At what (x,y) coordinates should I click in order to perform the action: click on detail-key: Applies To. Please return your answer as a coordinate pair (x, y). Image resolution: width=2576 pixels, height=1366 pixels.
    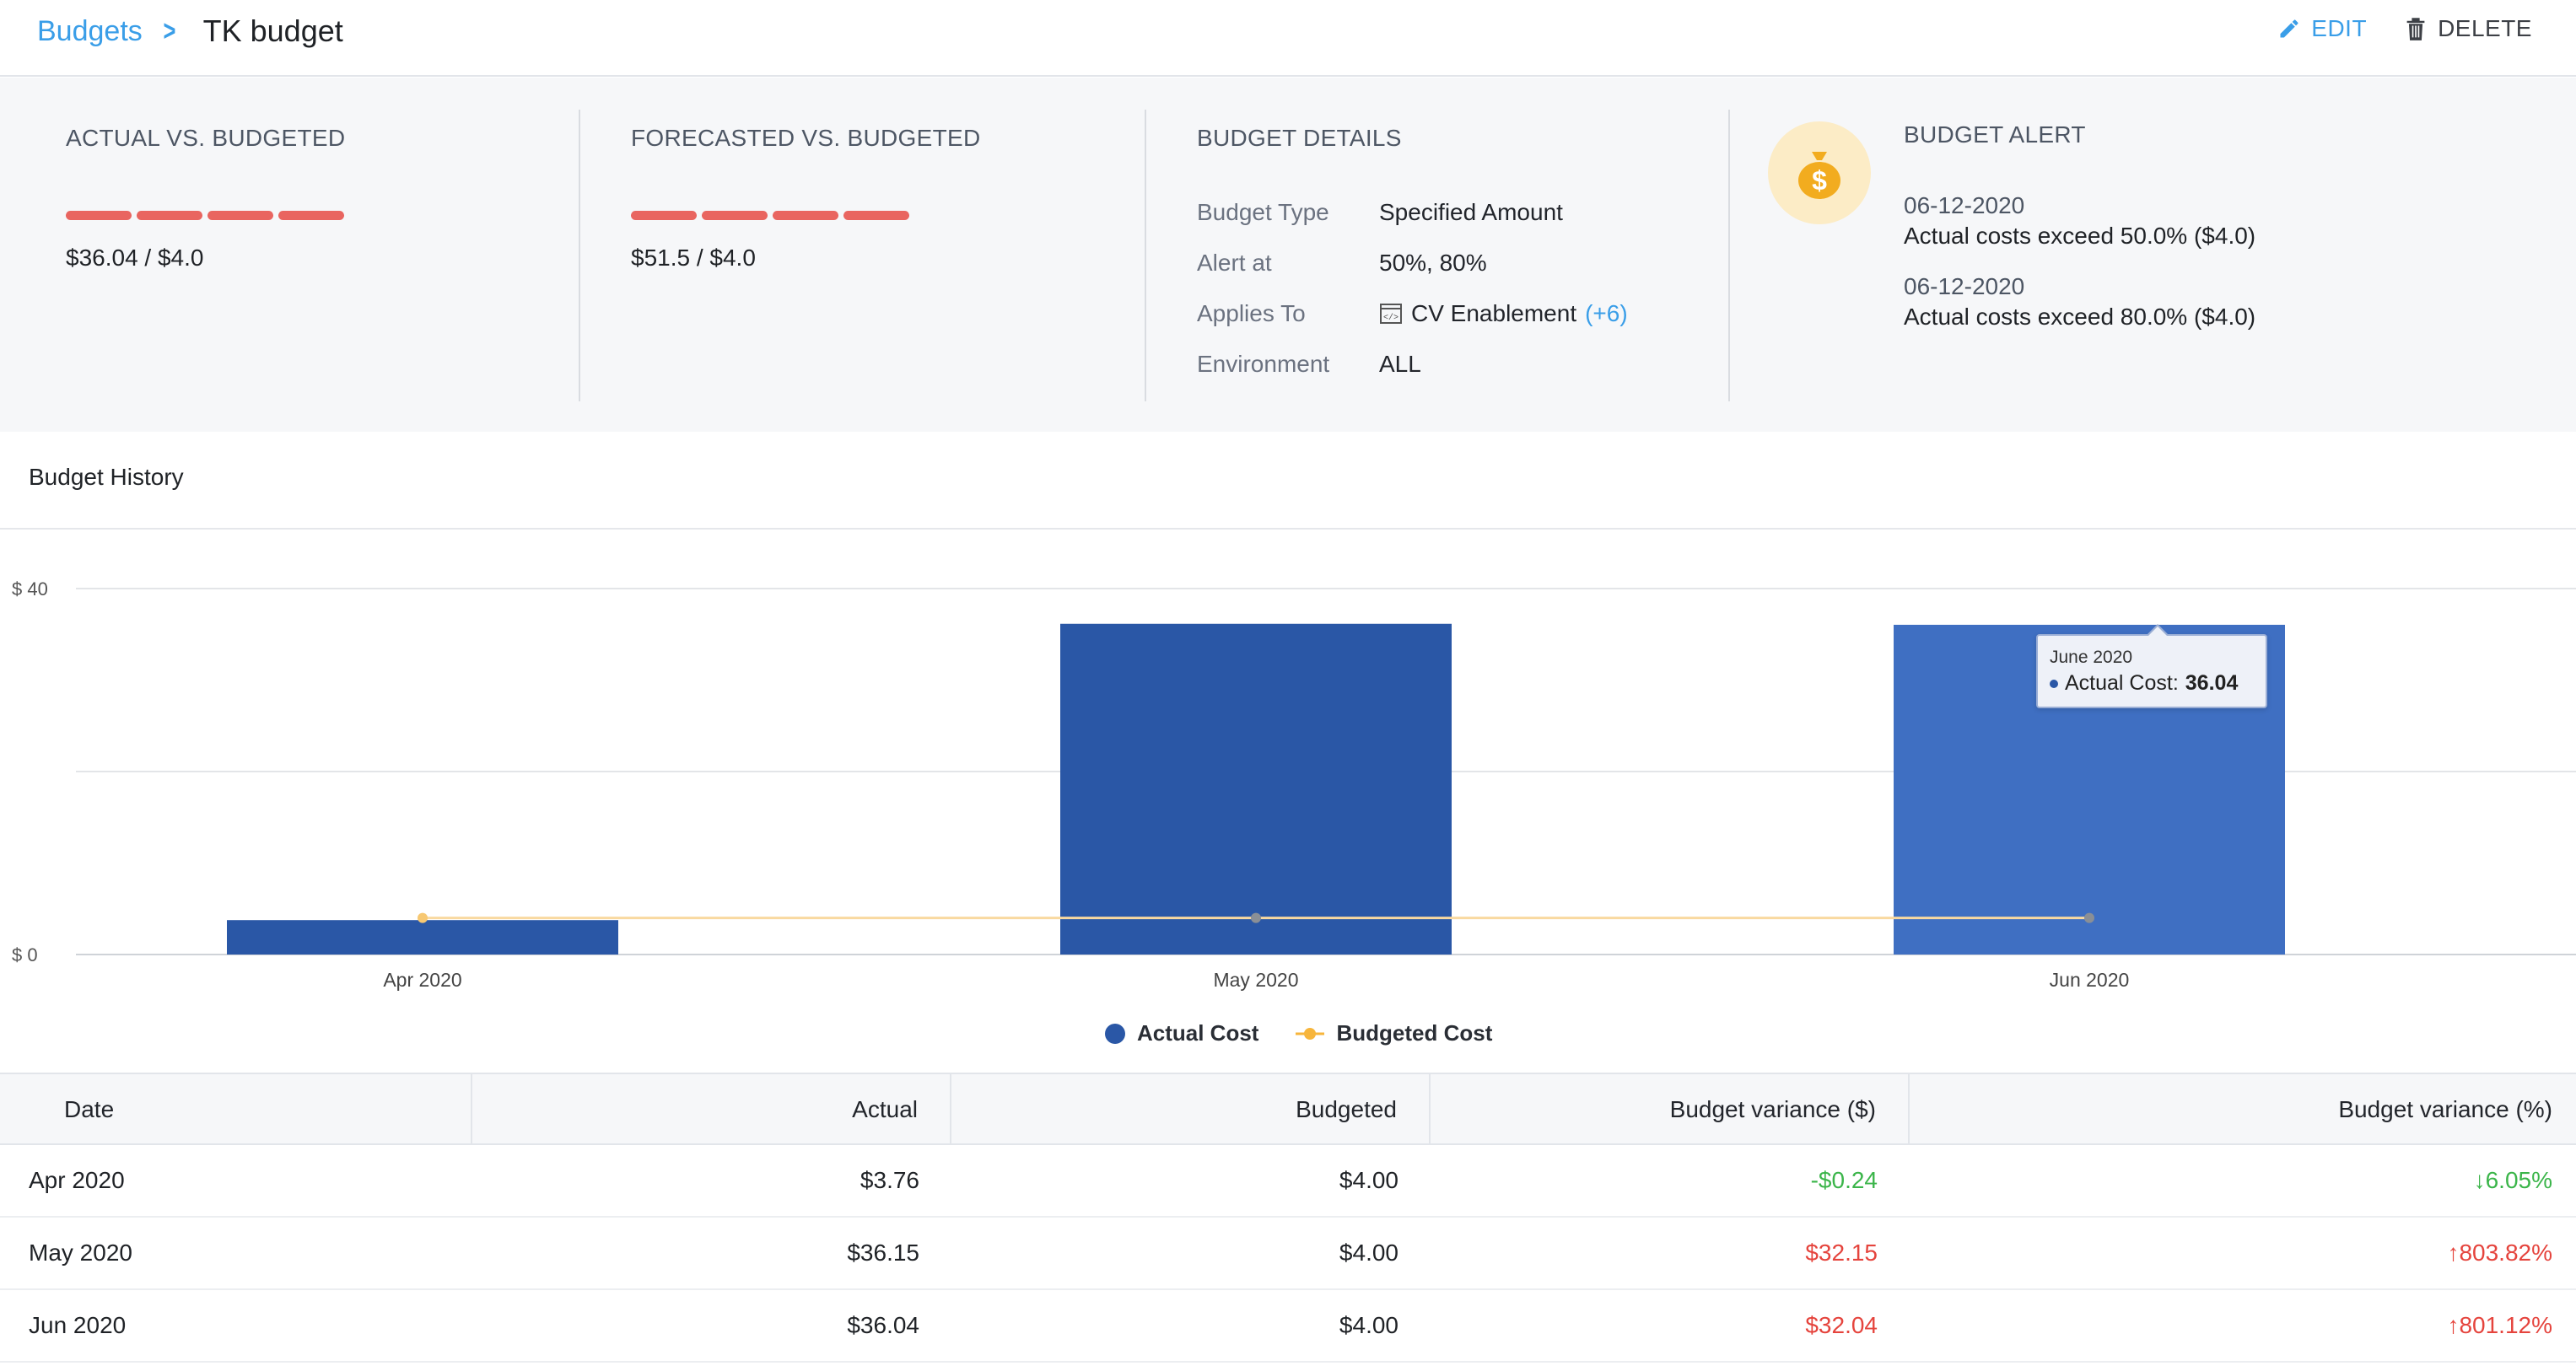
    Looking at the image, I should click on (1251, 313).